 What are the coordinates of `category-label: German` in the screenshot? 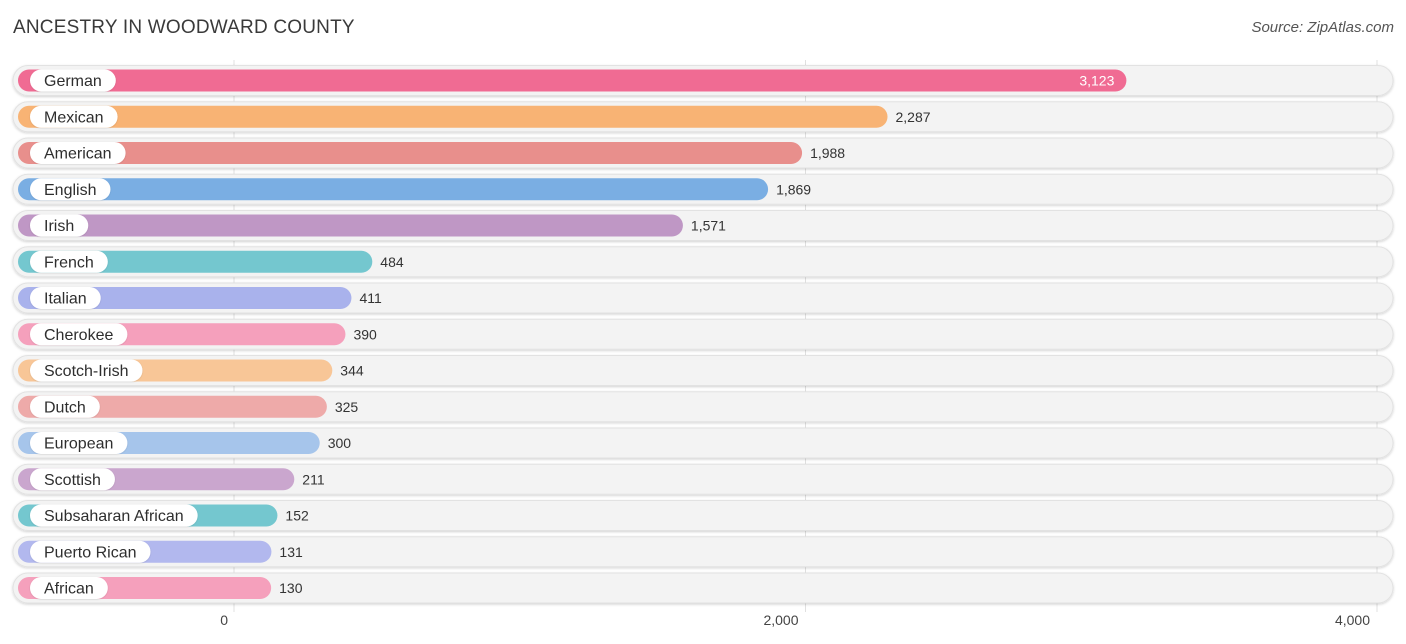 It's located at (73, 81).